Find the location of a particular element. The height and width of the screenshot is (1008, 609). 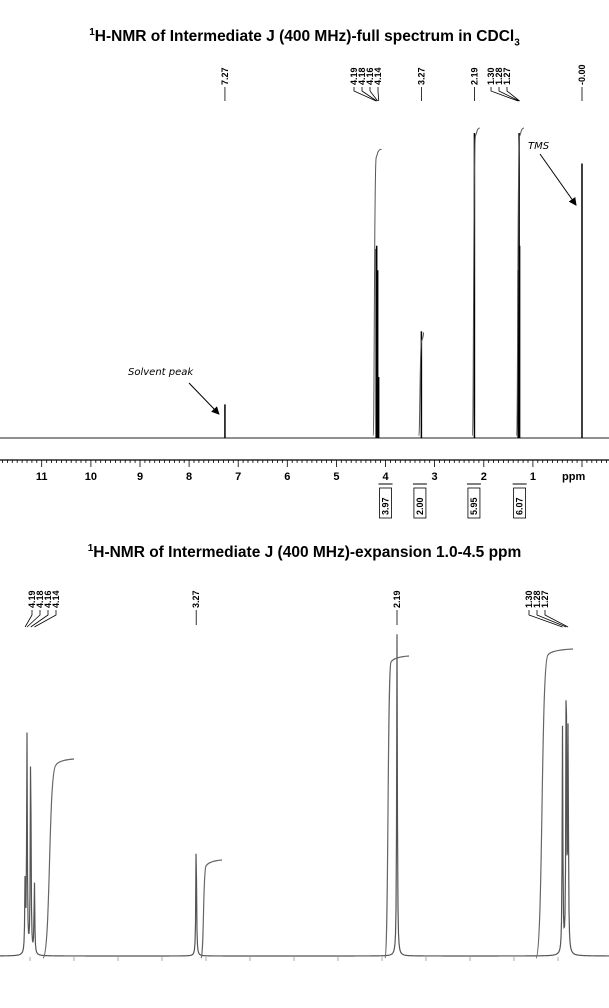

x-tick-label: 11 is located at coordinates (42, 477).